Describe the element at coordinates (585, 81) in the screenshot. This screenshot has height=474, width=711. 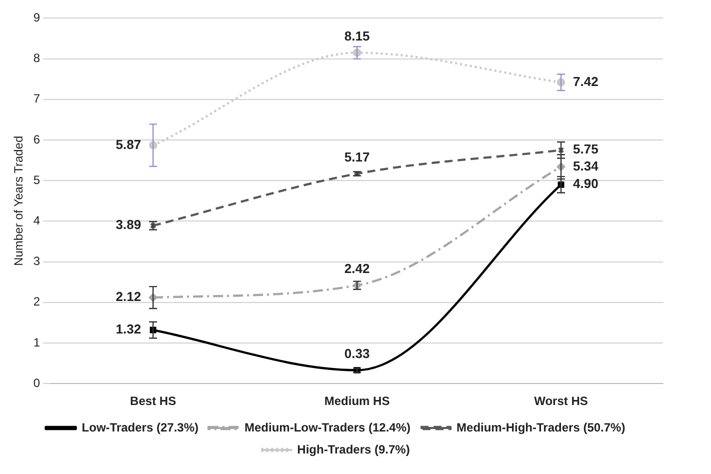
I see `data-label: 7.42` at that location.